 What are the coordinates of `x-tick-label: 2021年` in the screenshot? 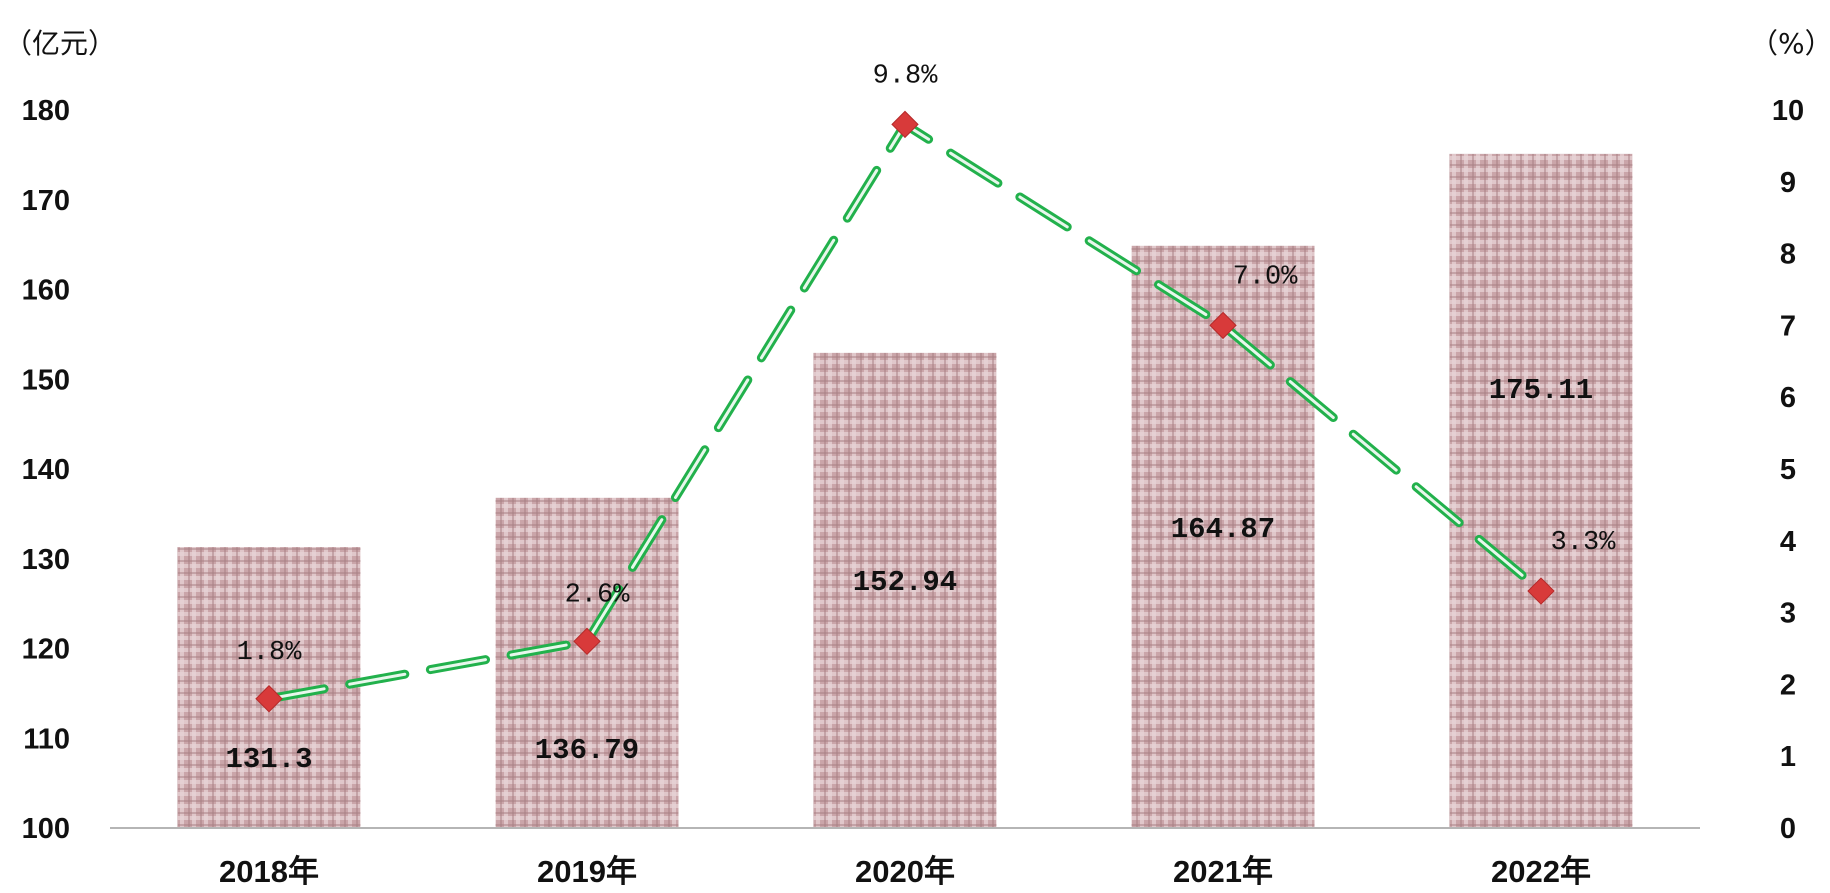 It's located at (1223, 871).